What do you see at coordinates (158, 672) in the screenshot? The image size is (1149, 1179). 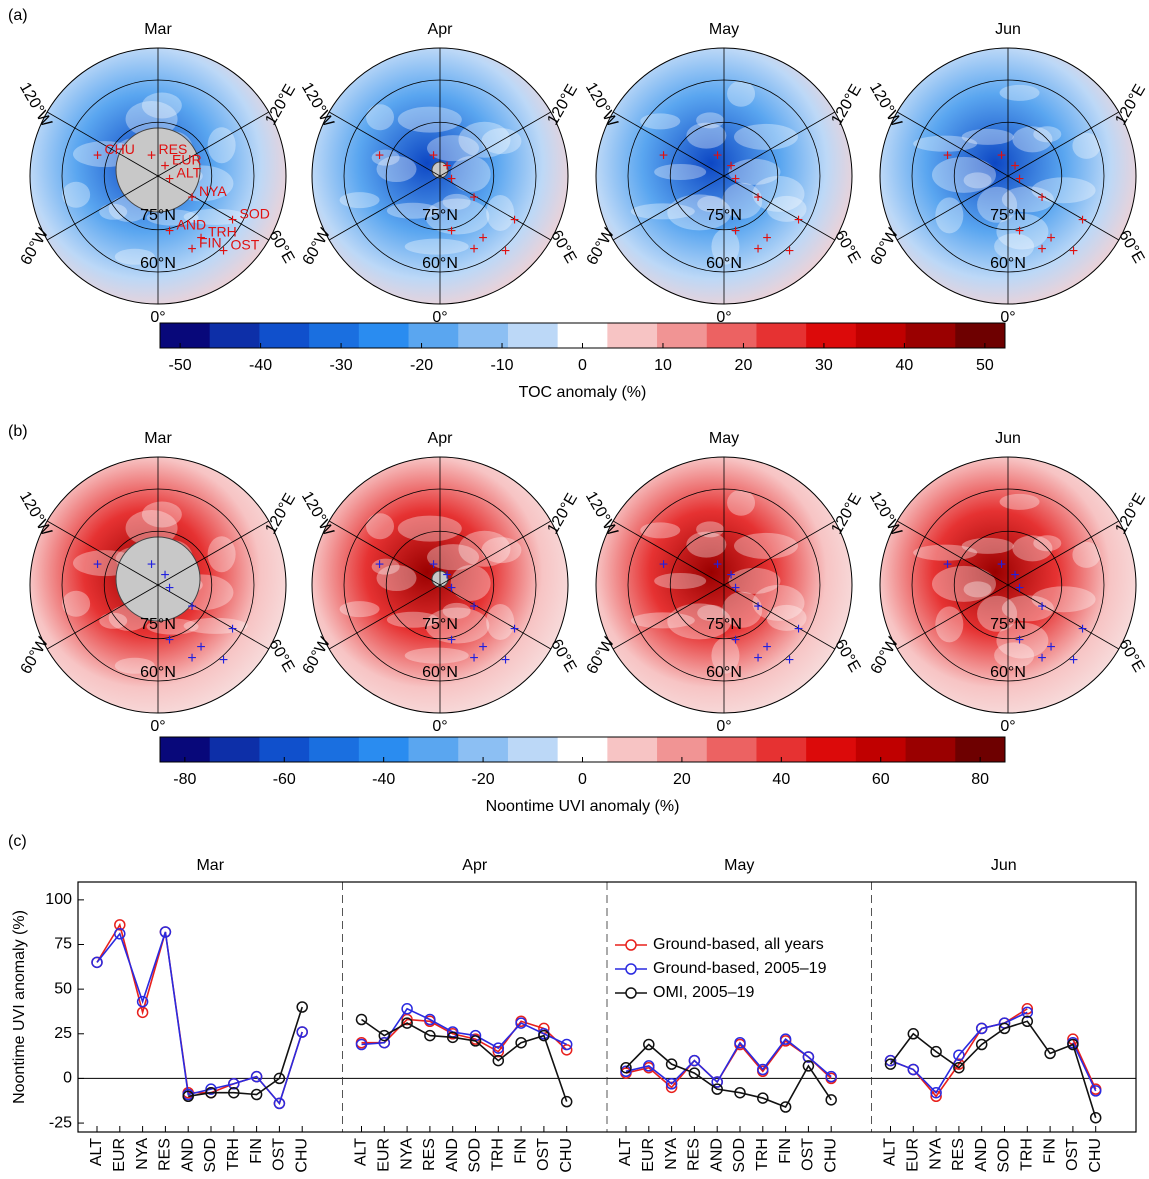 I see `lat-label: 60°N` at bounding box center [158, 672].